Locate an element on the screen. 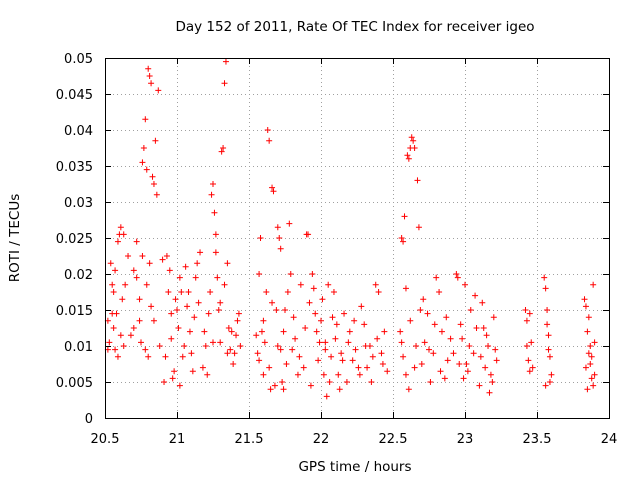  x-tick-label: 23 is located at coordinates (465, 439).